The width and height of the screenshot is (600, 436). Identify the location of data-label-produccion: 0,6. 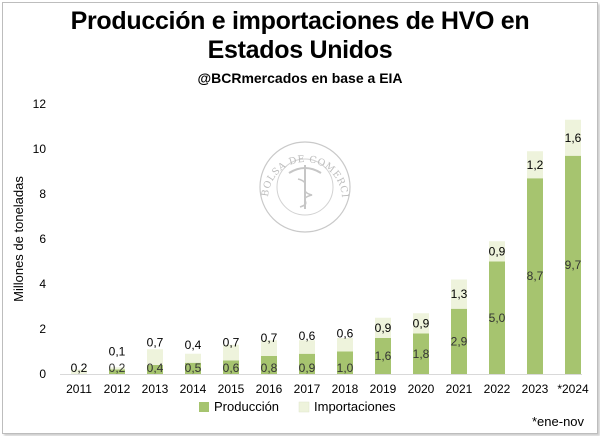
(231, 368).